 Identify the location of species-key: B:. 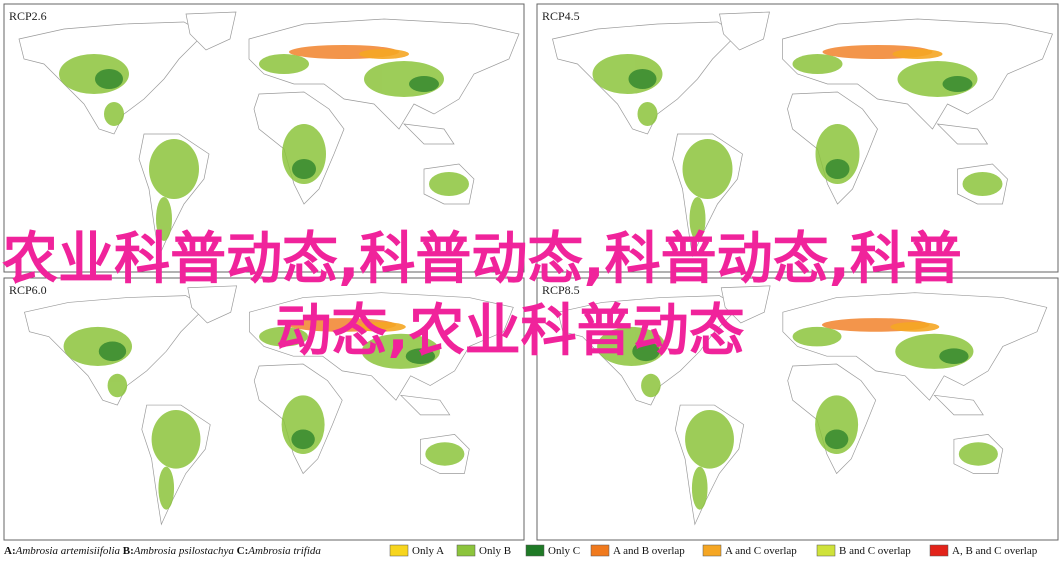
(128, 551).